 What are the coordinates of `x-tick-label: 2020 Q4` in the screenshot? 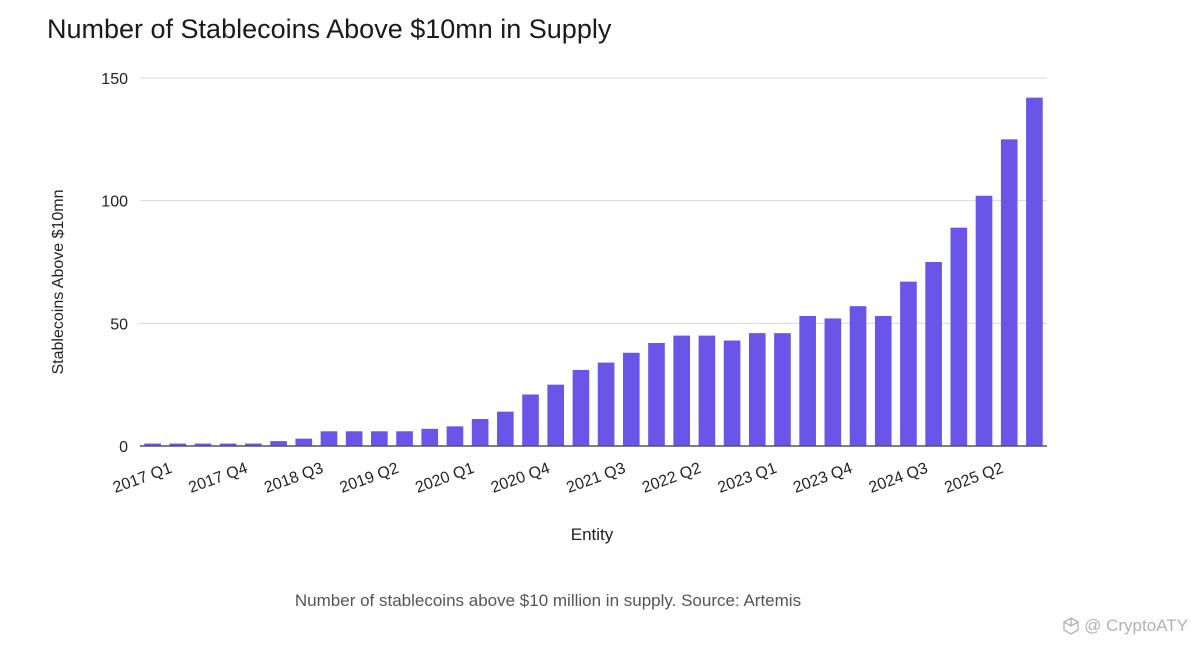 It's located at (521, 478).